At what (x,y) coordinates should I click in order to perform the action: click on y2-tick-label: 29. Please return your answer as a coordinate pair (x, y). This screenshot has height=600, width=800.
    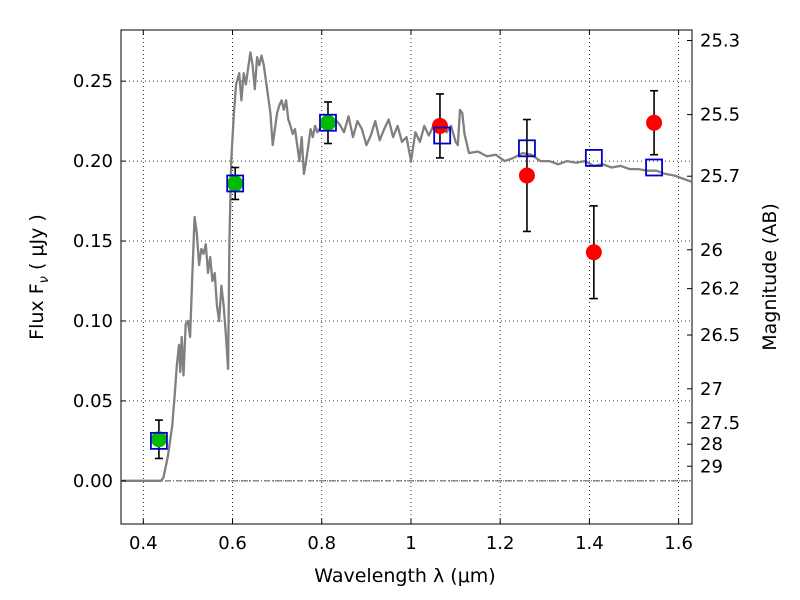
    Looking at the image, I should click on (711, 466).